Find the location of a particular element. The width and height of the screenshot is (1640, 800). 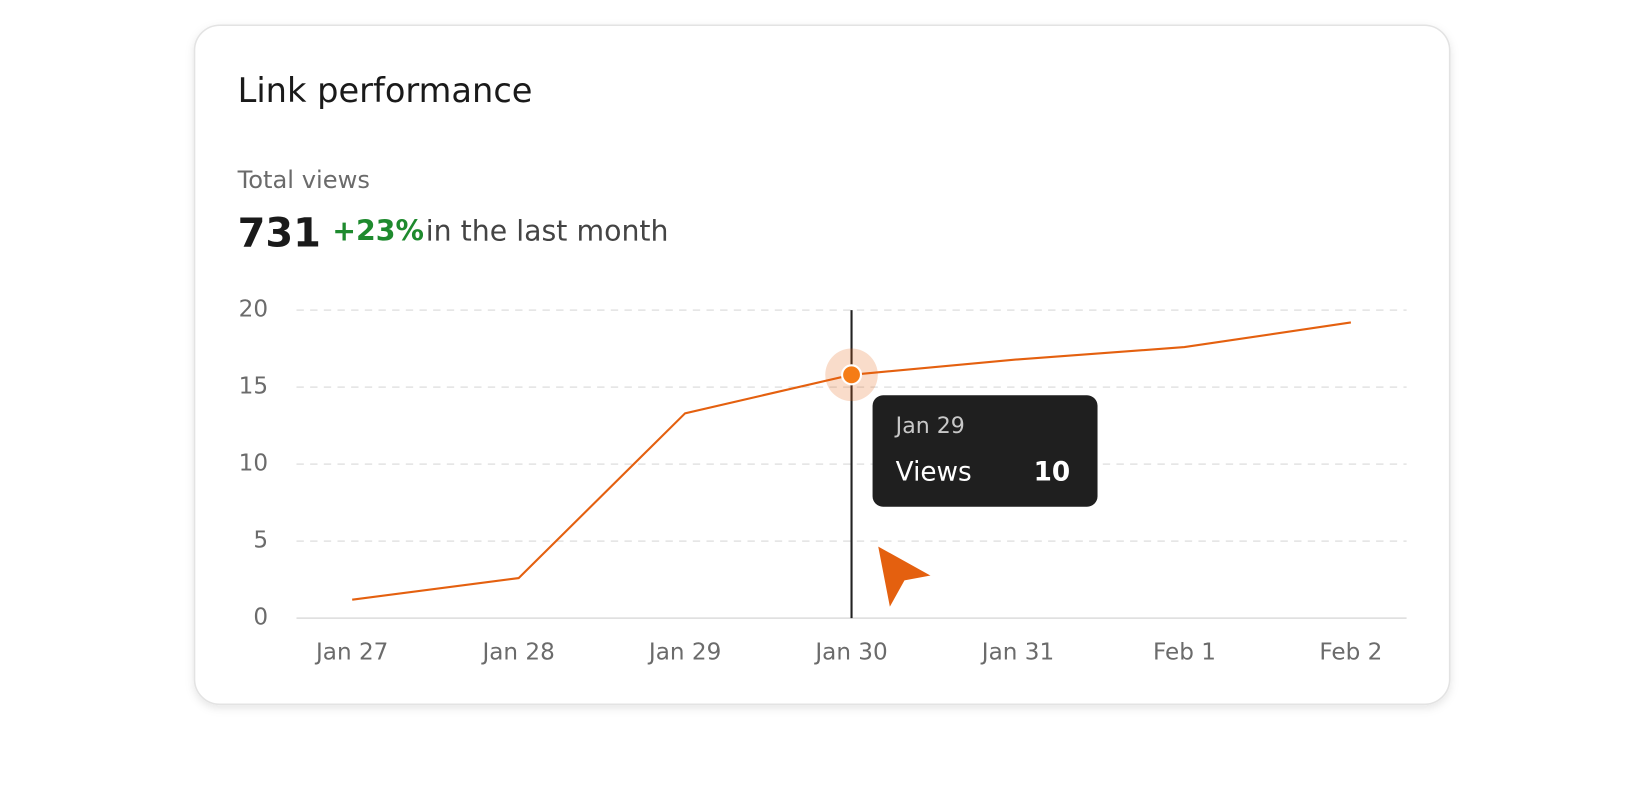

x-tick-label: Jan 29 is located at coordinates (684, 652).